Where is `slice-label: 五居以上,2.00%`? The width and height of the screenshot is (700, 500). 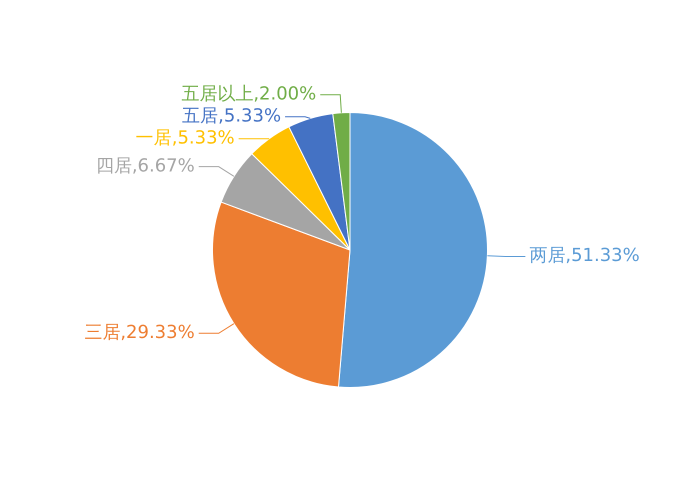 slice-label: 五居以上,2.00% is located at coordinates (248, 93).